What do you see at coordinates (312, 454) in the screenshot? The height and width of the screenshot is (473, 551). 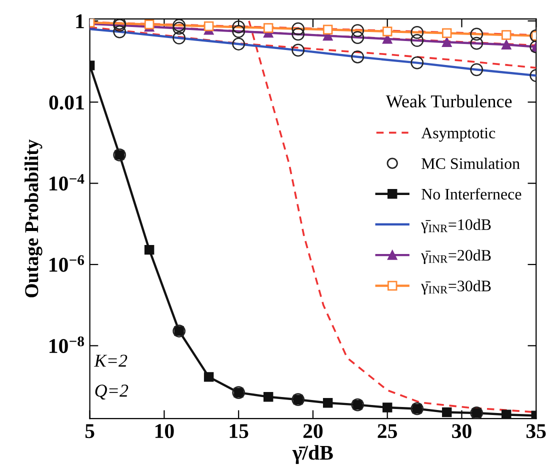 I see `x-axis-title: γ̄/dB` at bounding box center [312, 454].